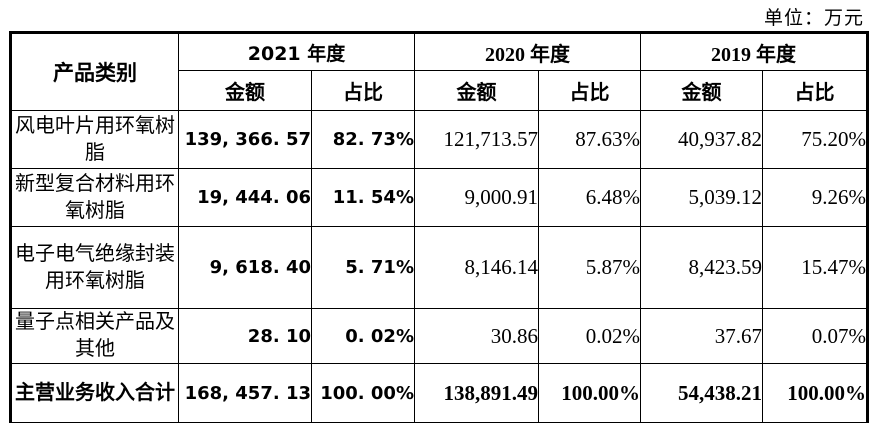 The height and width of the screenshot is (423, 872). Describe the element at coordinates (94, 139) in the screenshot. I see `row-label: 风电叶片用环氧树脂` at that location.